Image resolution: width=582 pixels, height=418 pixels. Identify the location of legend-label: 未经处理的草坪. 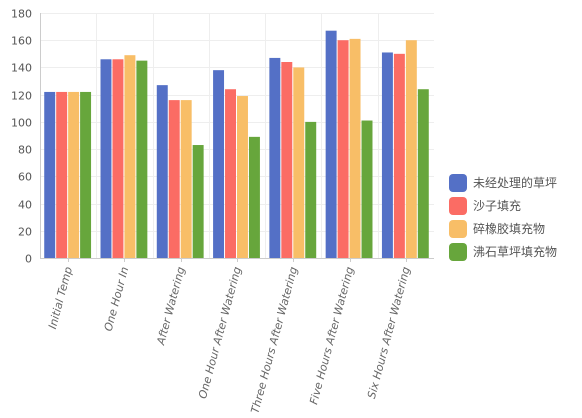
(515, 182).